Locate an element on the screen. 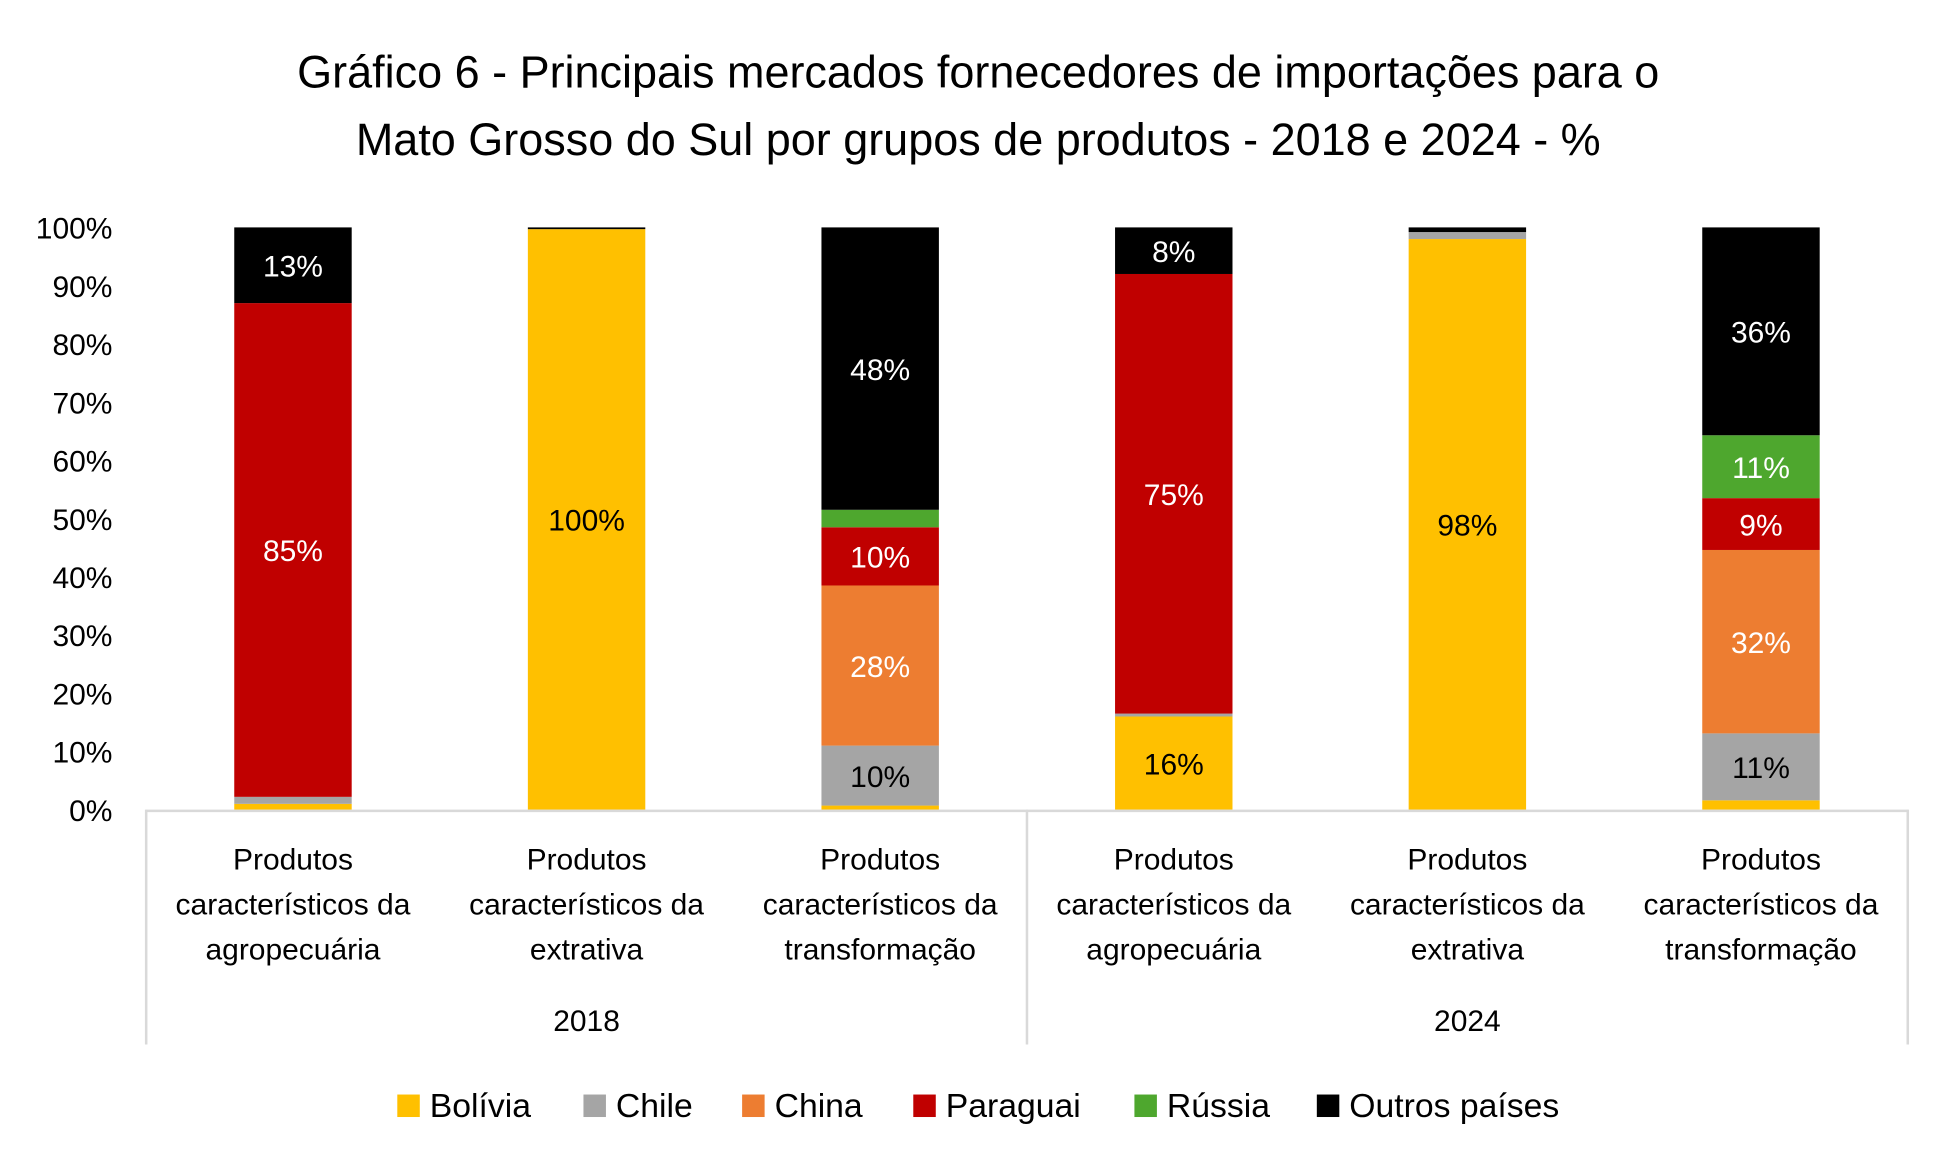  data-label: 9% is located at coordinates (1760, 525).